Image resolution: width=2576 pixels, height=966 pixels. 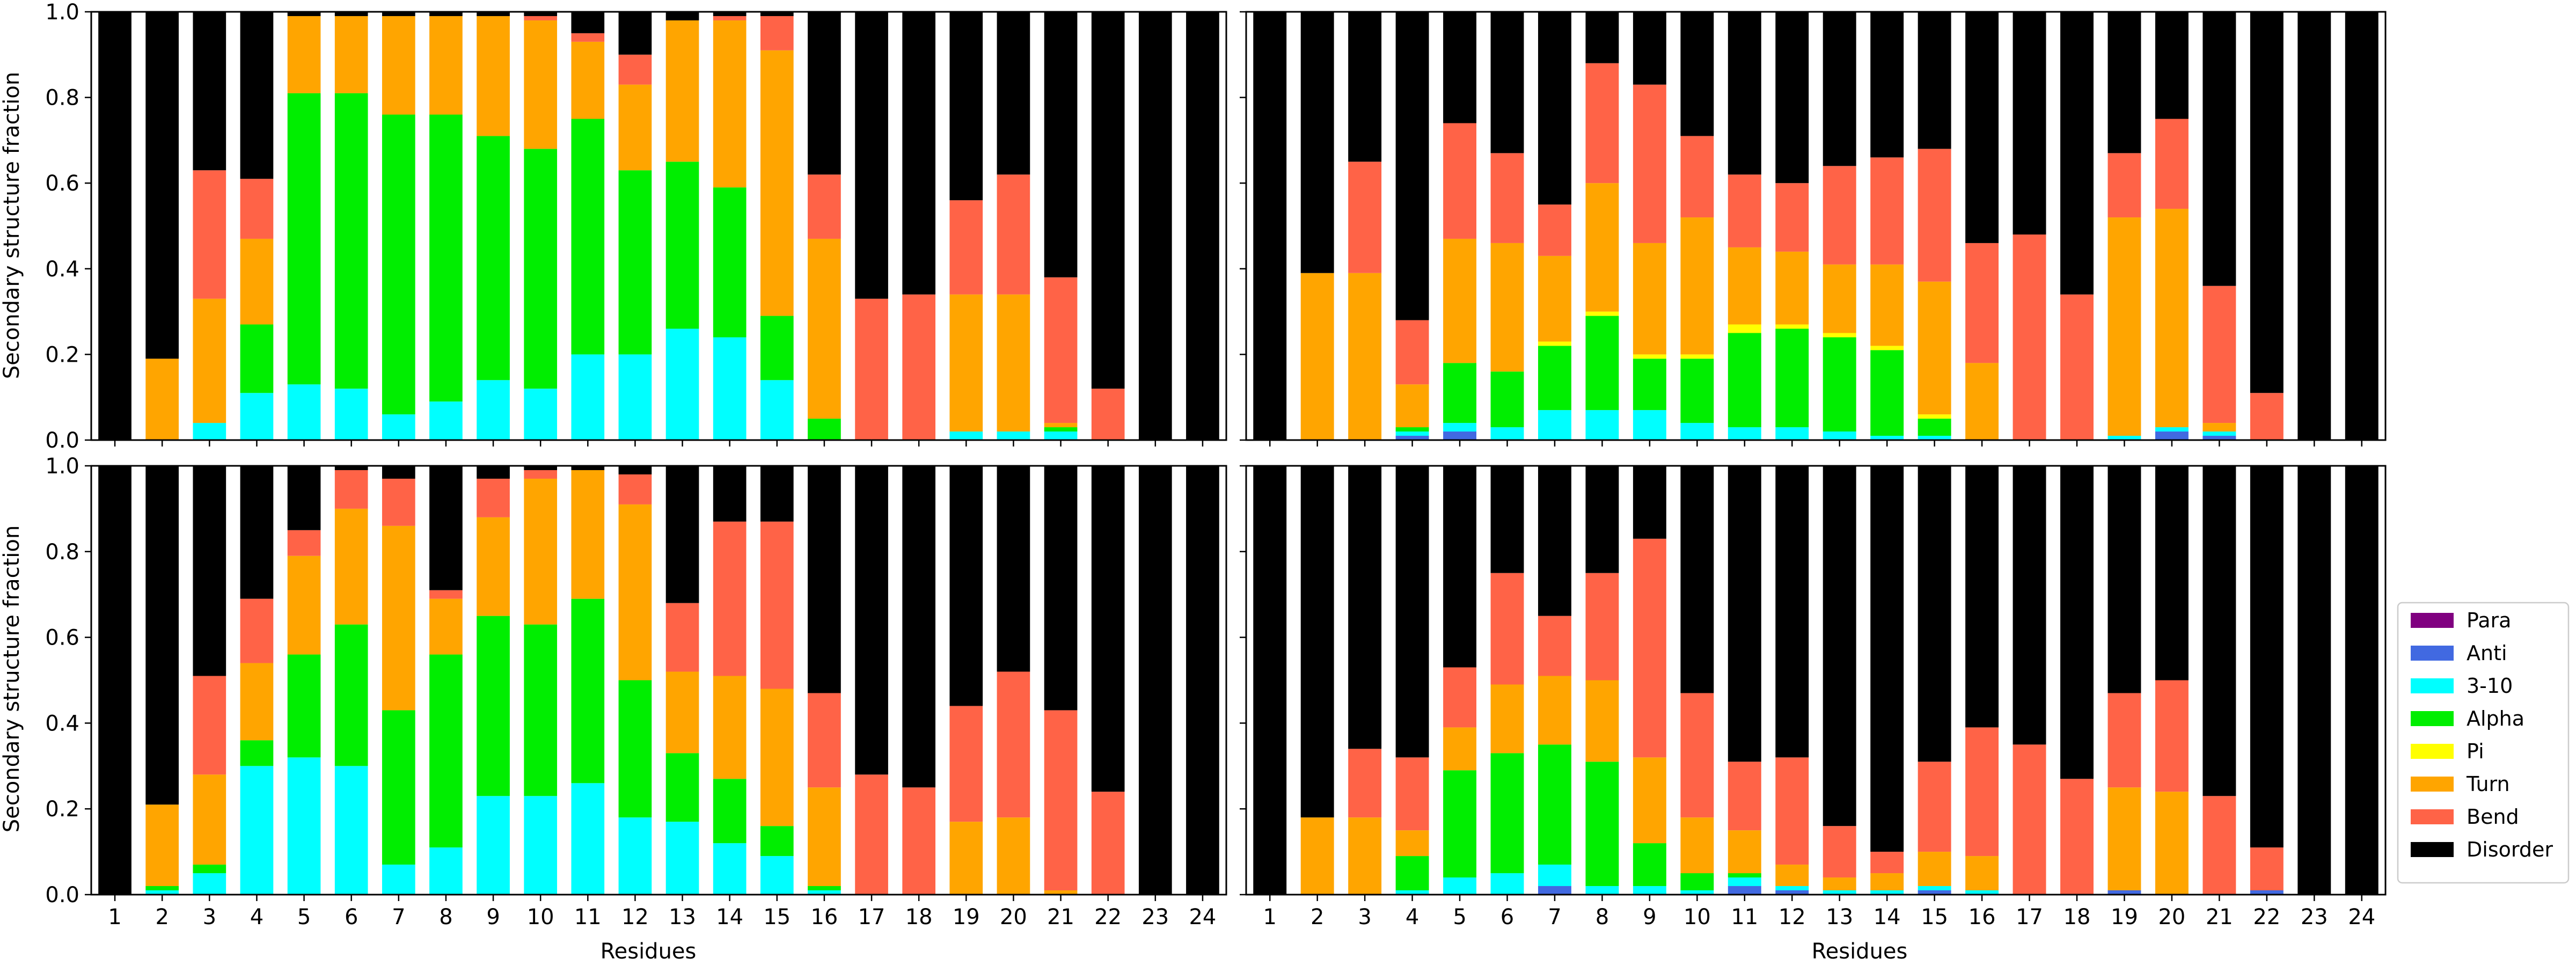 What do you see at coordinates (1982, 127) in the screenshot?
I see `bar-top-right-res16-disorder` at bounding box center [1982, 127].